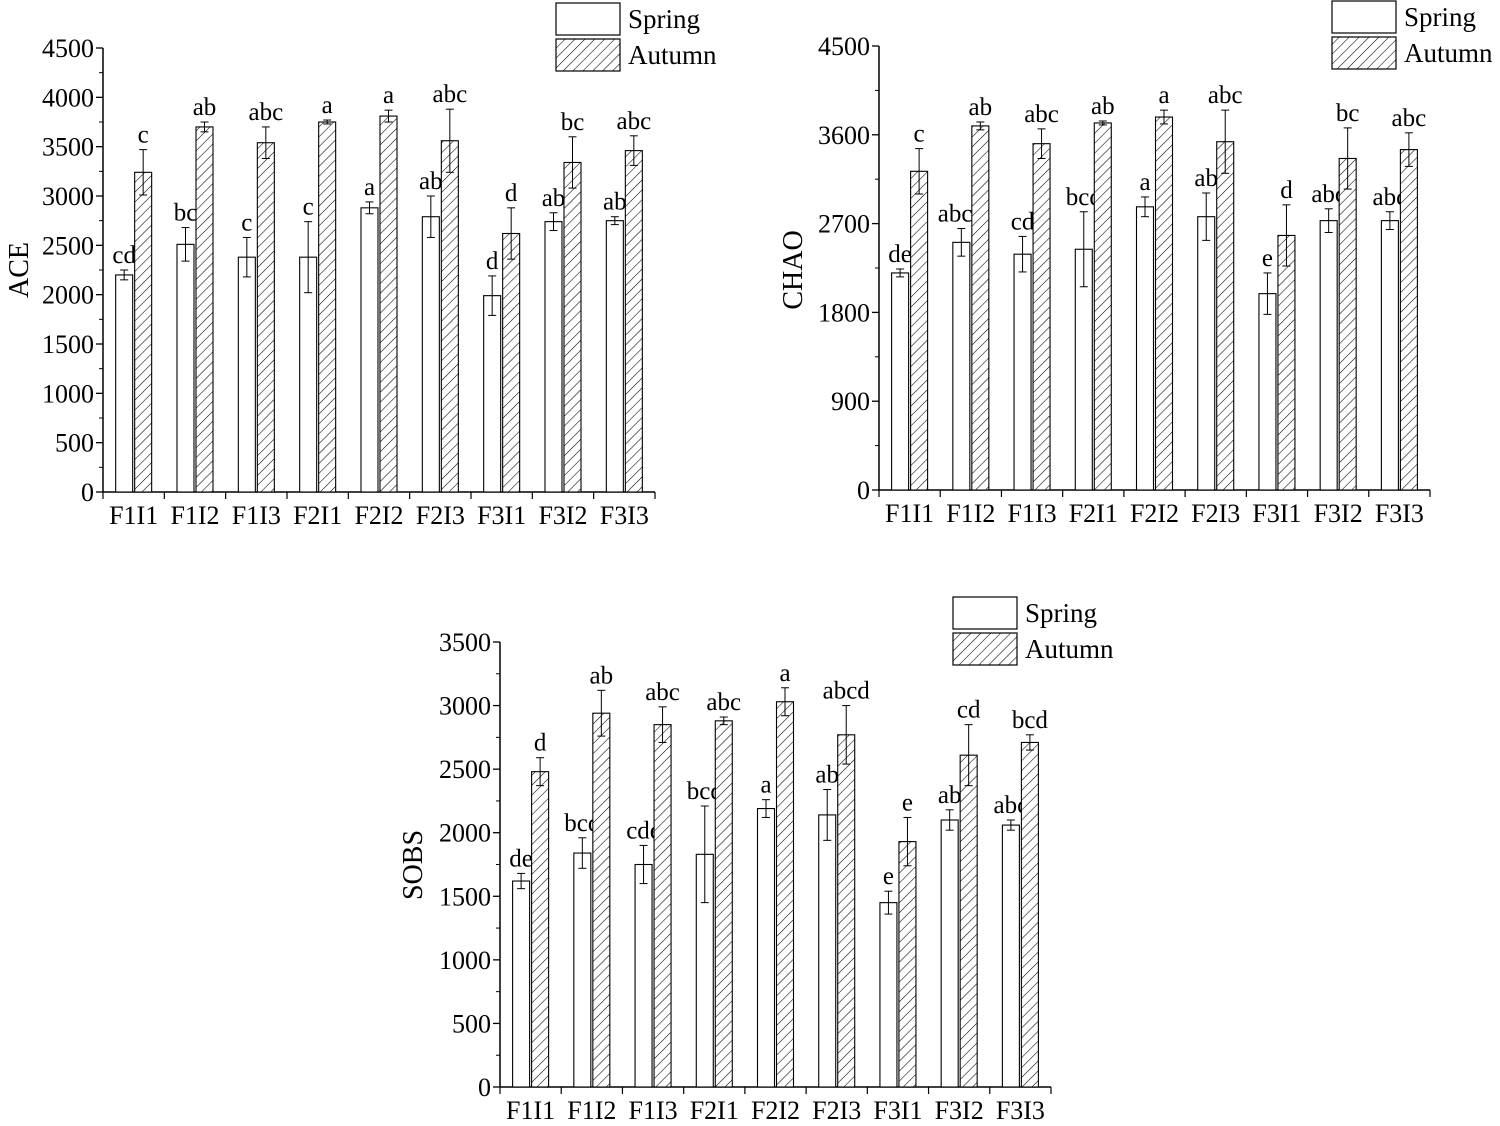 The image size is (1500, 1126). Describe the element at coordinates (652, 1110) in the screenshot. I see `sobs-category-label: F1I3` at that location.